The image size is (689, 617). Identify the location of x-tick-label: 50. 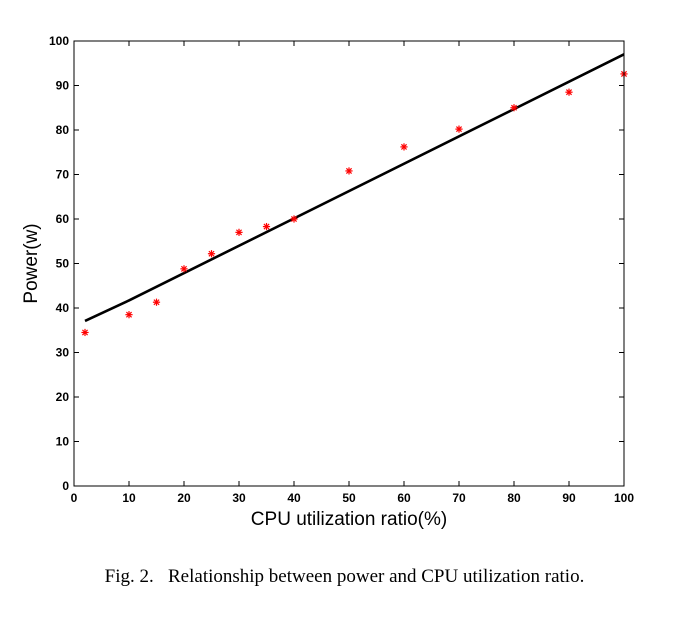
(349, 498).